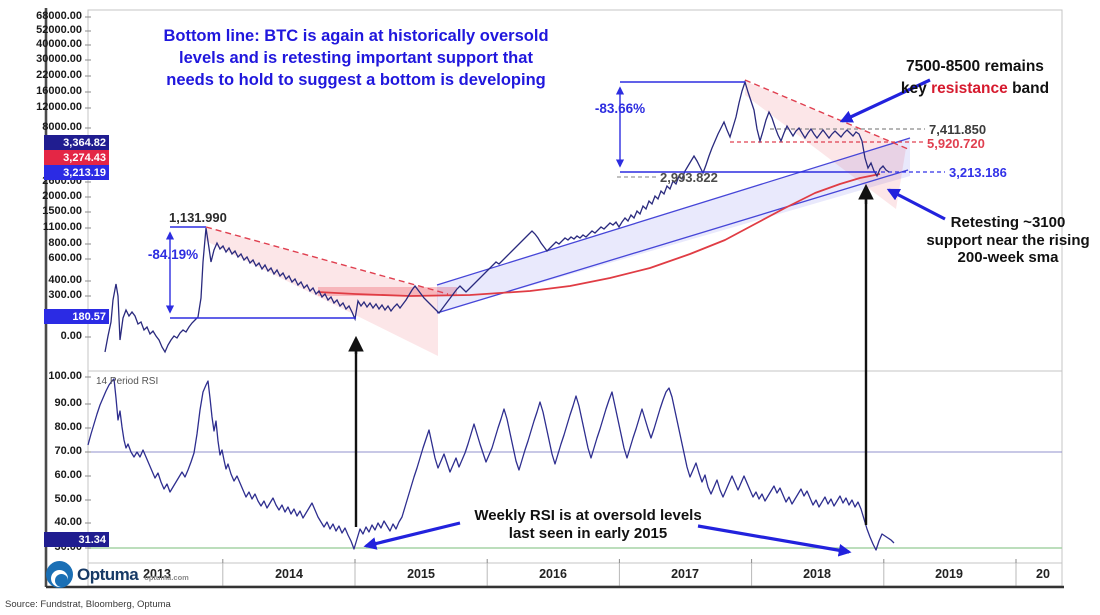 Image resolution: width=1100 pixels, height=615 pixels. What do you see at coordinates (157, 574) in the screenshot?
I see `year-label: 2013` at bounding box center [157, 574].